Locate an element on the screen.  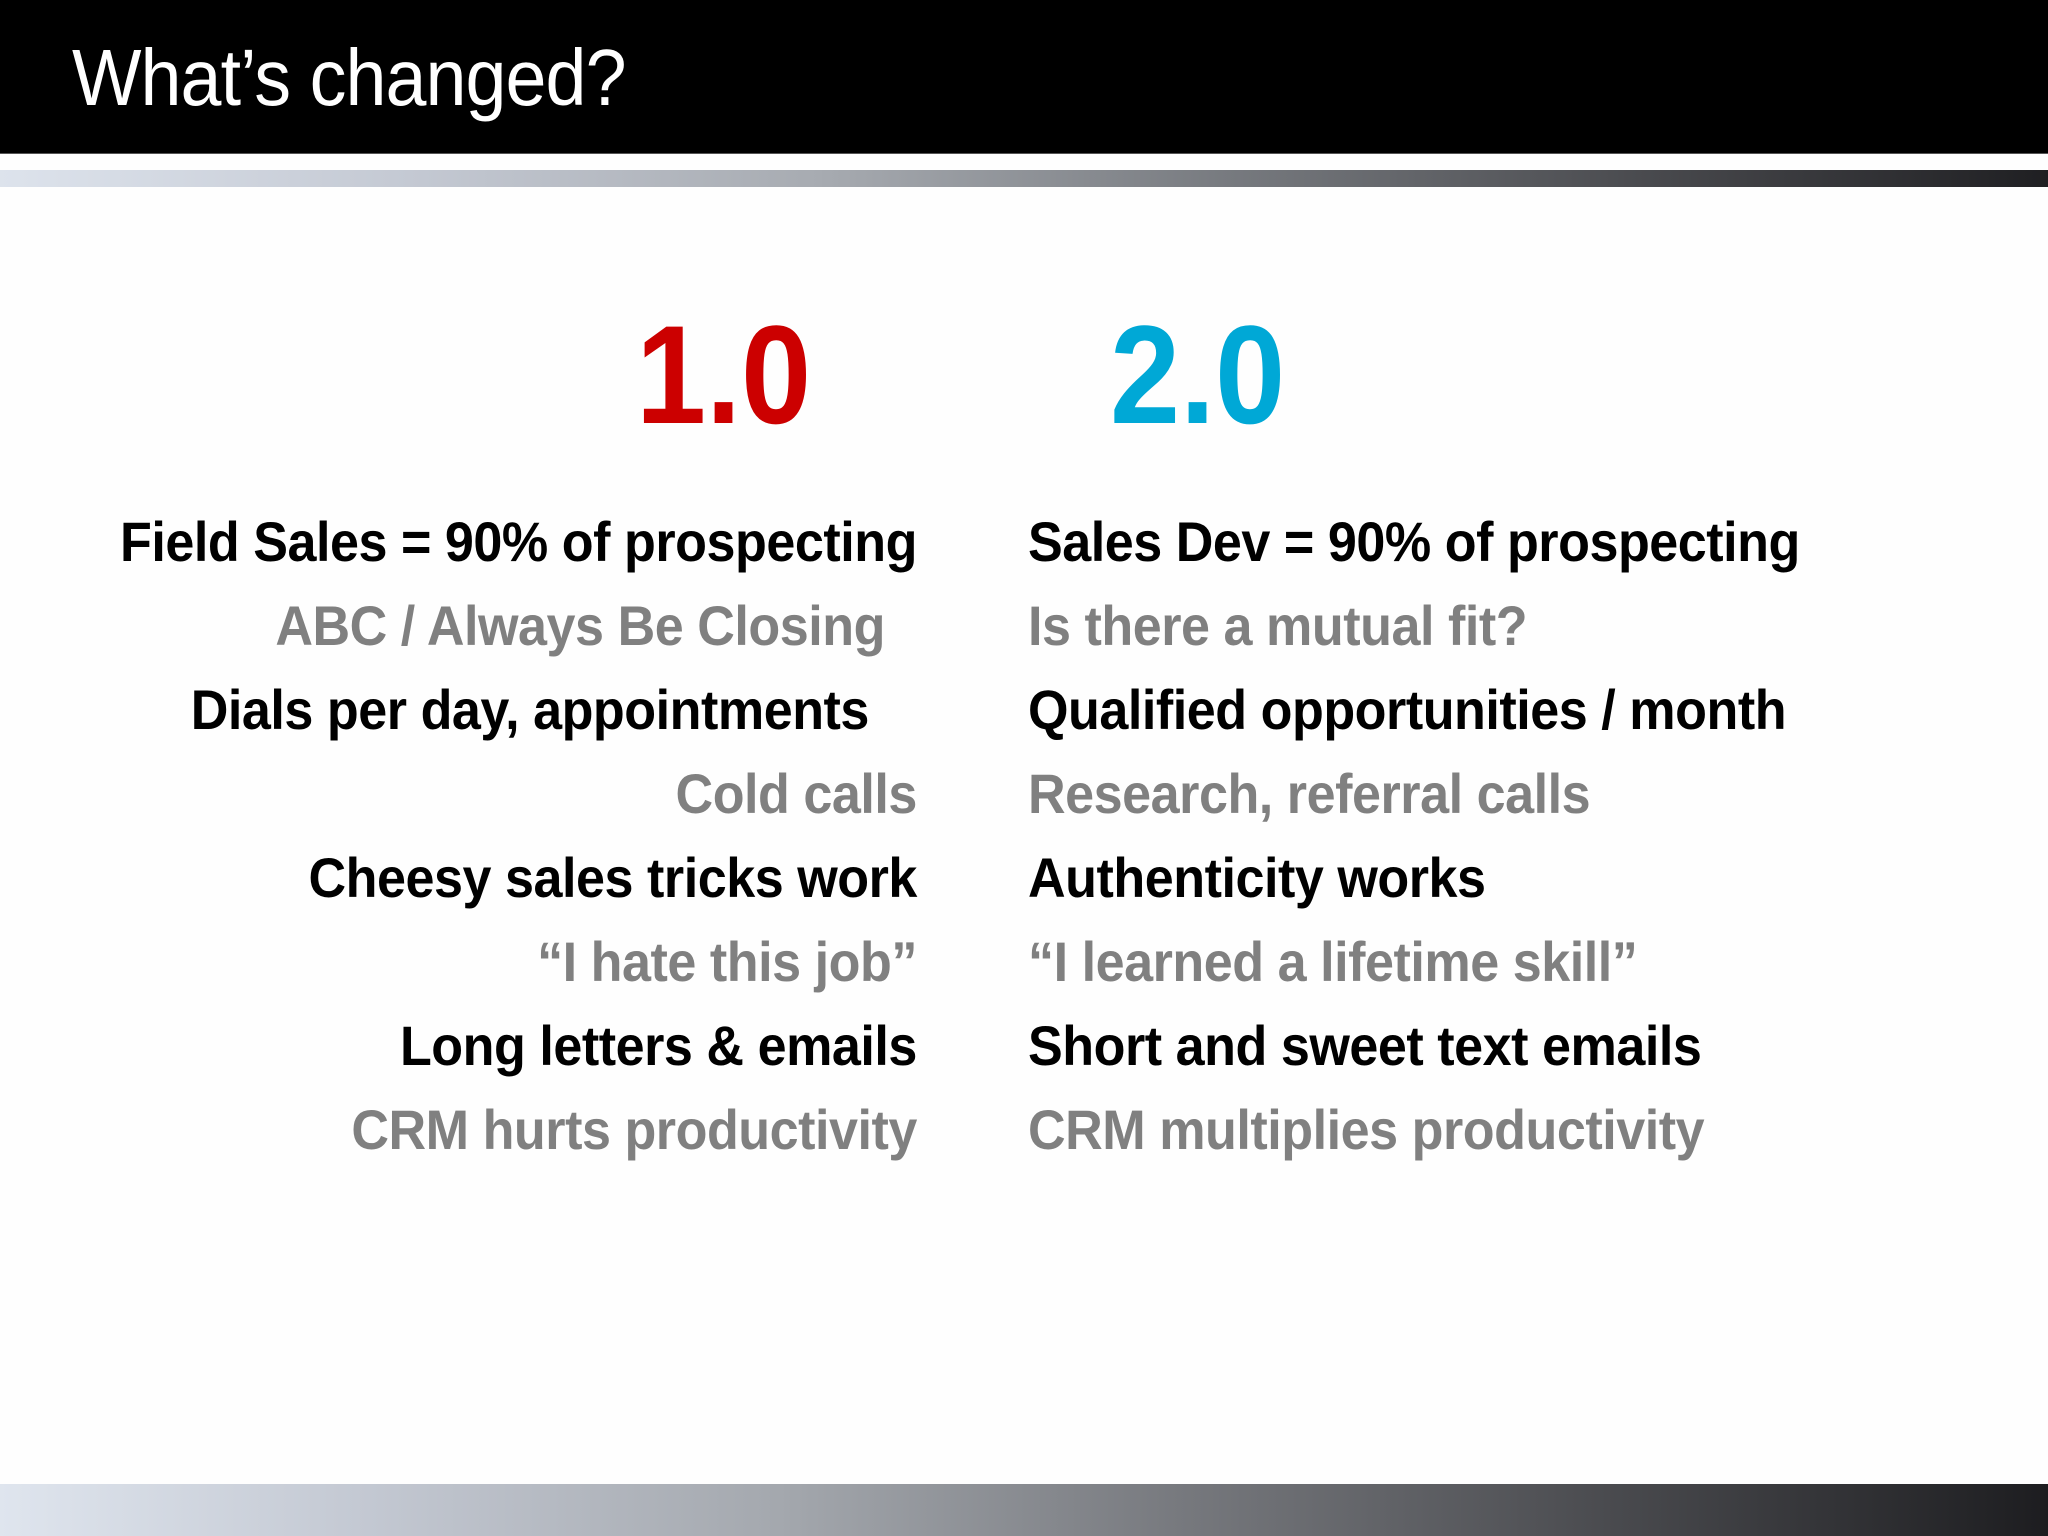
new-item-emails: Short and sweet text emails is located at coordinates (1365, 1045).